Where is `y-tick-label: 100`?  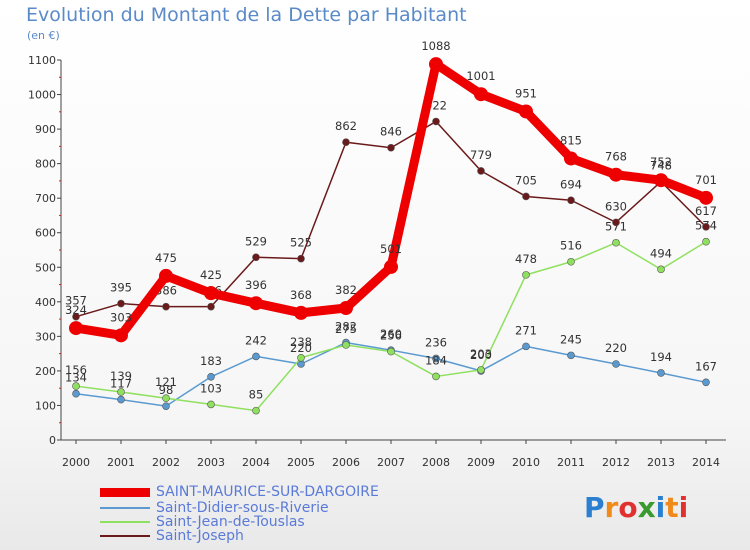 y-tick-label: 100 is located at coordinates (45, 405).